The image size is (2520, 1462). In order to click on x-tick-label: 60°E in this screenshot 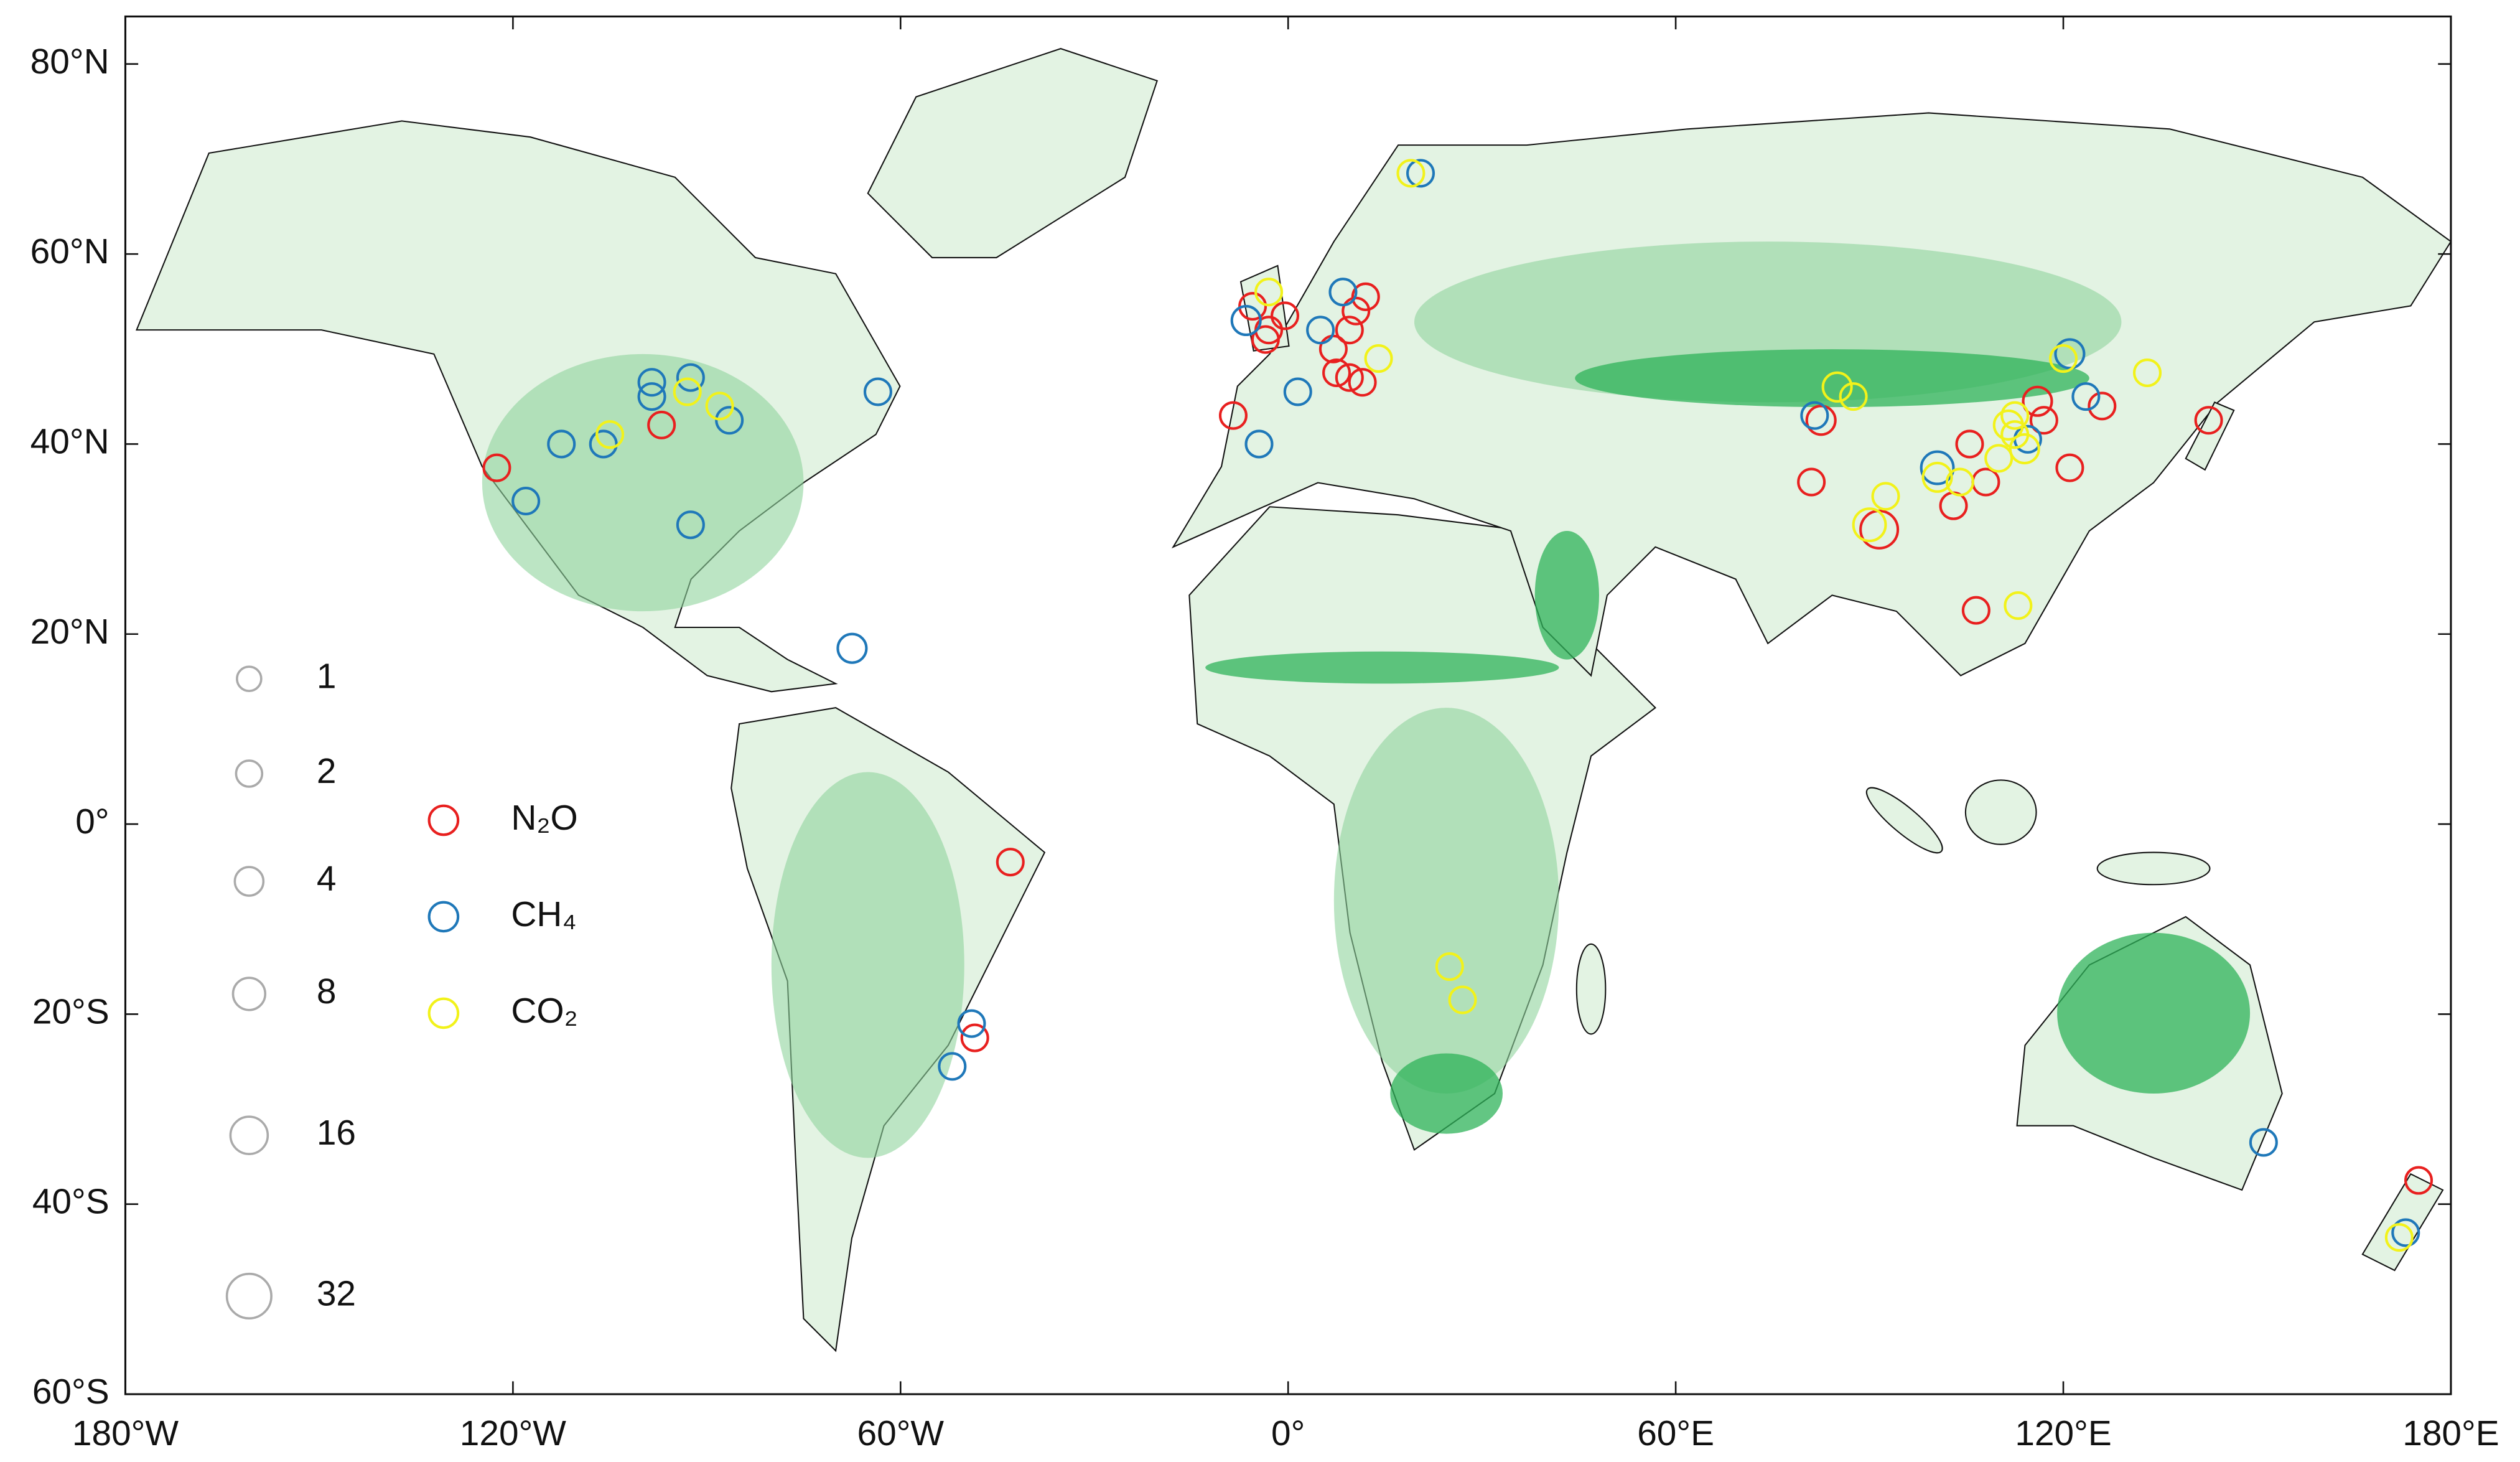, I will do `click(1676, 1433)`.